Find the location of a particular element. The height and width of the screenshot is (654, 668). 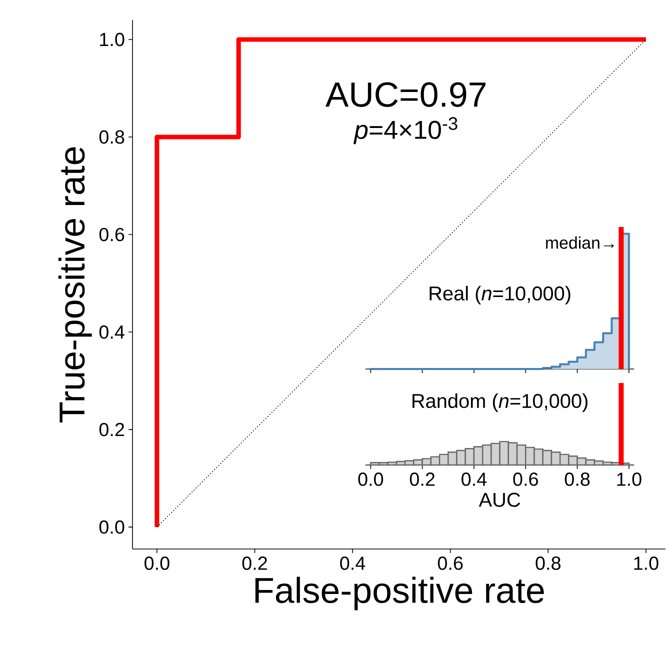

chart-title: Random (n=10,000) is located at coordinates (500, 402).